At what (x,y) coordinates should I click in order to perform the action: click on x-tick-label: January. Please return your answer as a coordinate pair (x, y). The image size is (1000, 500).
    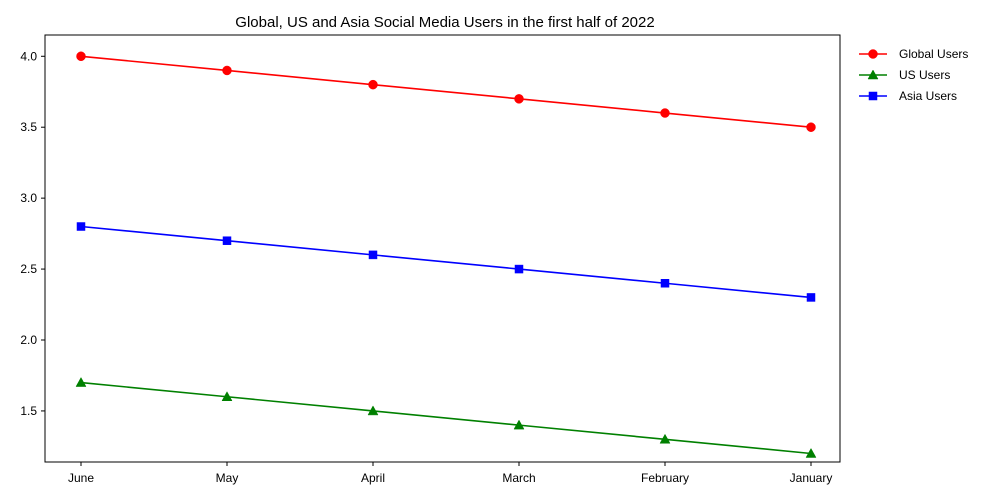
    Looking at the image, I should click on (811, 478).